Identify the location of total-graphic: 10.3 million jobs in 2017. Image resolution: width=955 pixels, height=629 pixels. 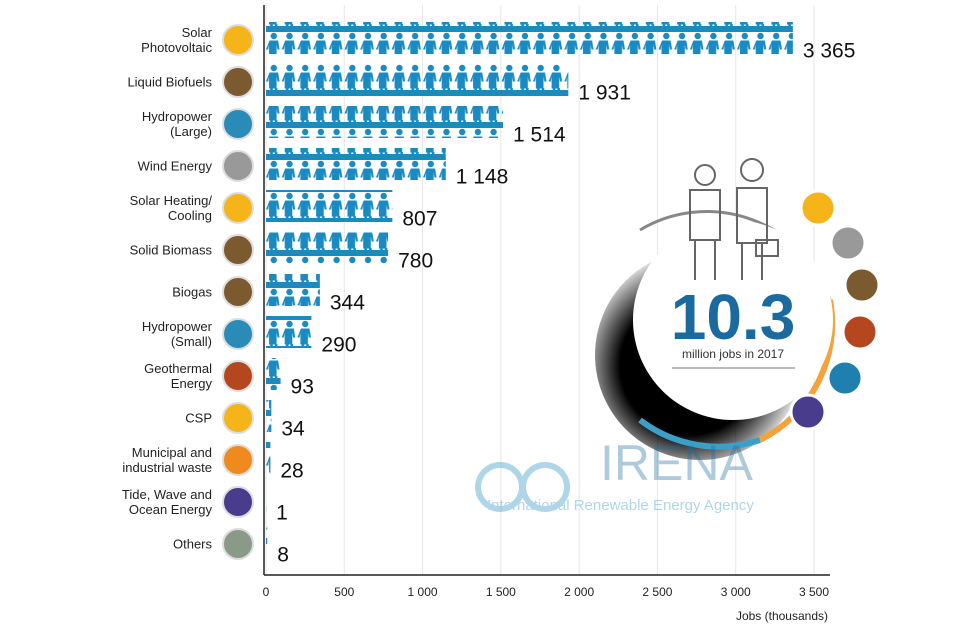
(738, 309).